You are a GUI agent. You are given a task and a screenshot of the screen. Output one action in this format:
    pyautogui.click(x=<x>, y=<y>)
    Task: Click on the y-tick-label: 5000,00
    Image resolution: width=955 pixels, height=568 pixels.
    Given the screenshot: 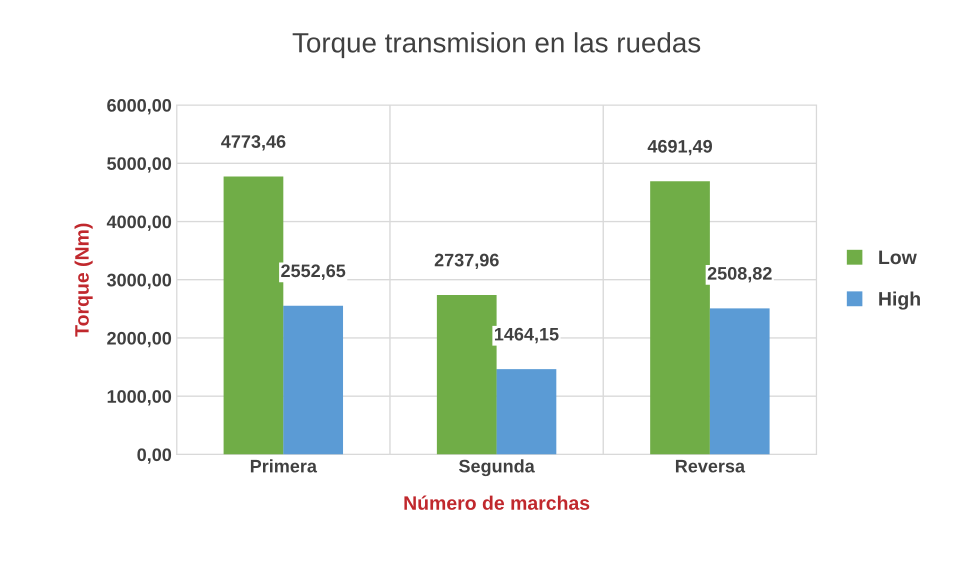 What is the action you would take?
    pyautogui.click(x=139, y=165)
    